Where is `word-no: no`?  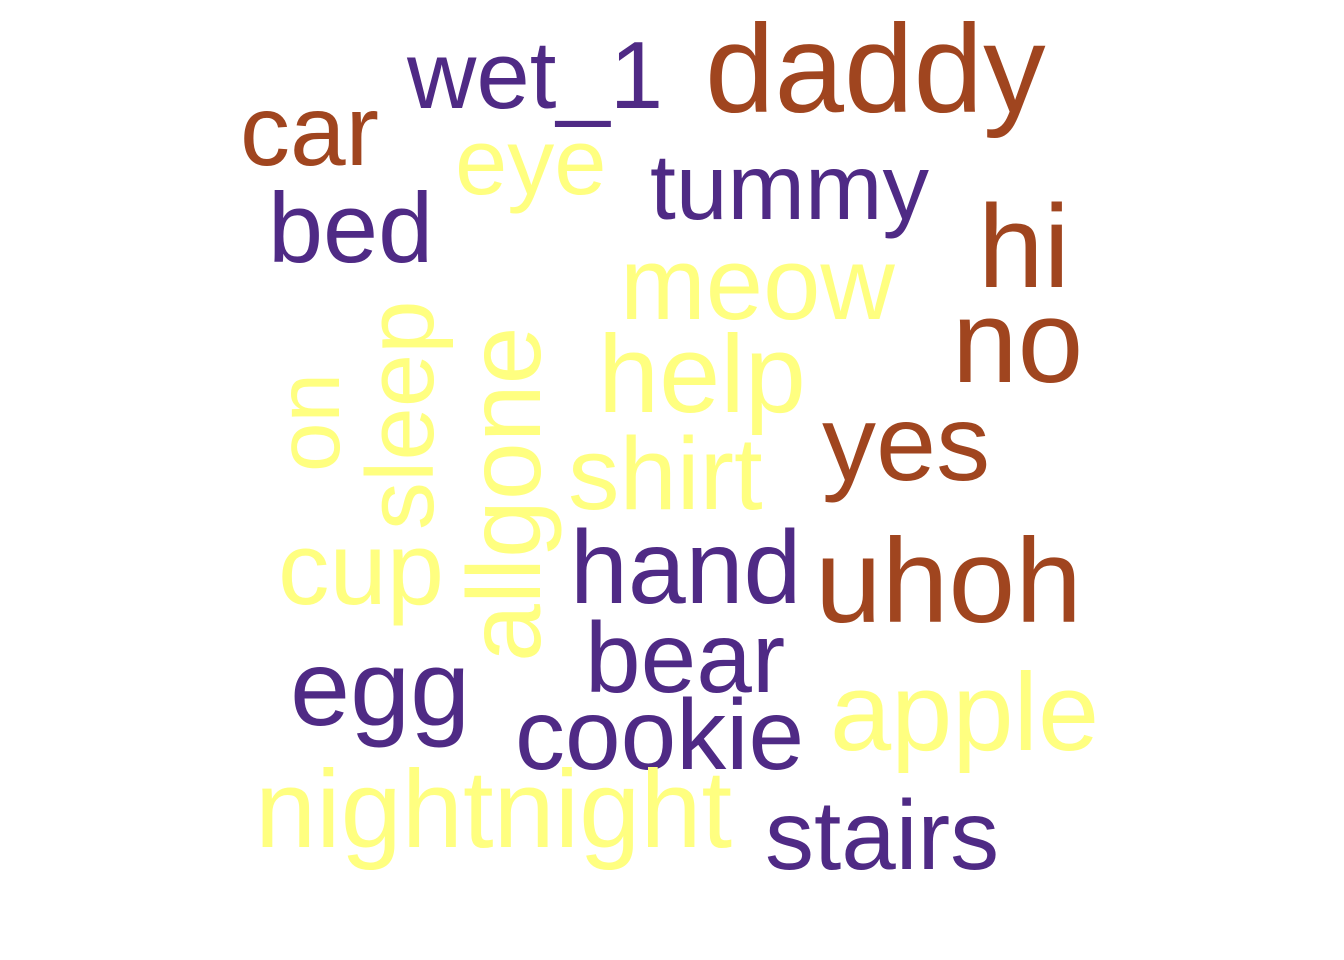 word-no: no is located at coordinates (1018, 342).